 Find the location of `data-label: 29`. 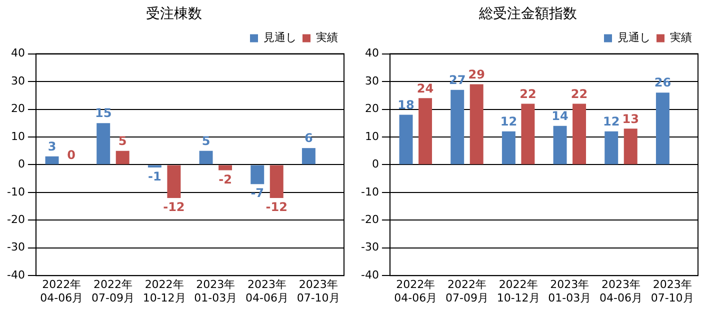

data-label: 29 is located at coordinates (476, 74).